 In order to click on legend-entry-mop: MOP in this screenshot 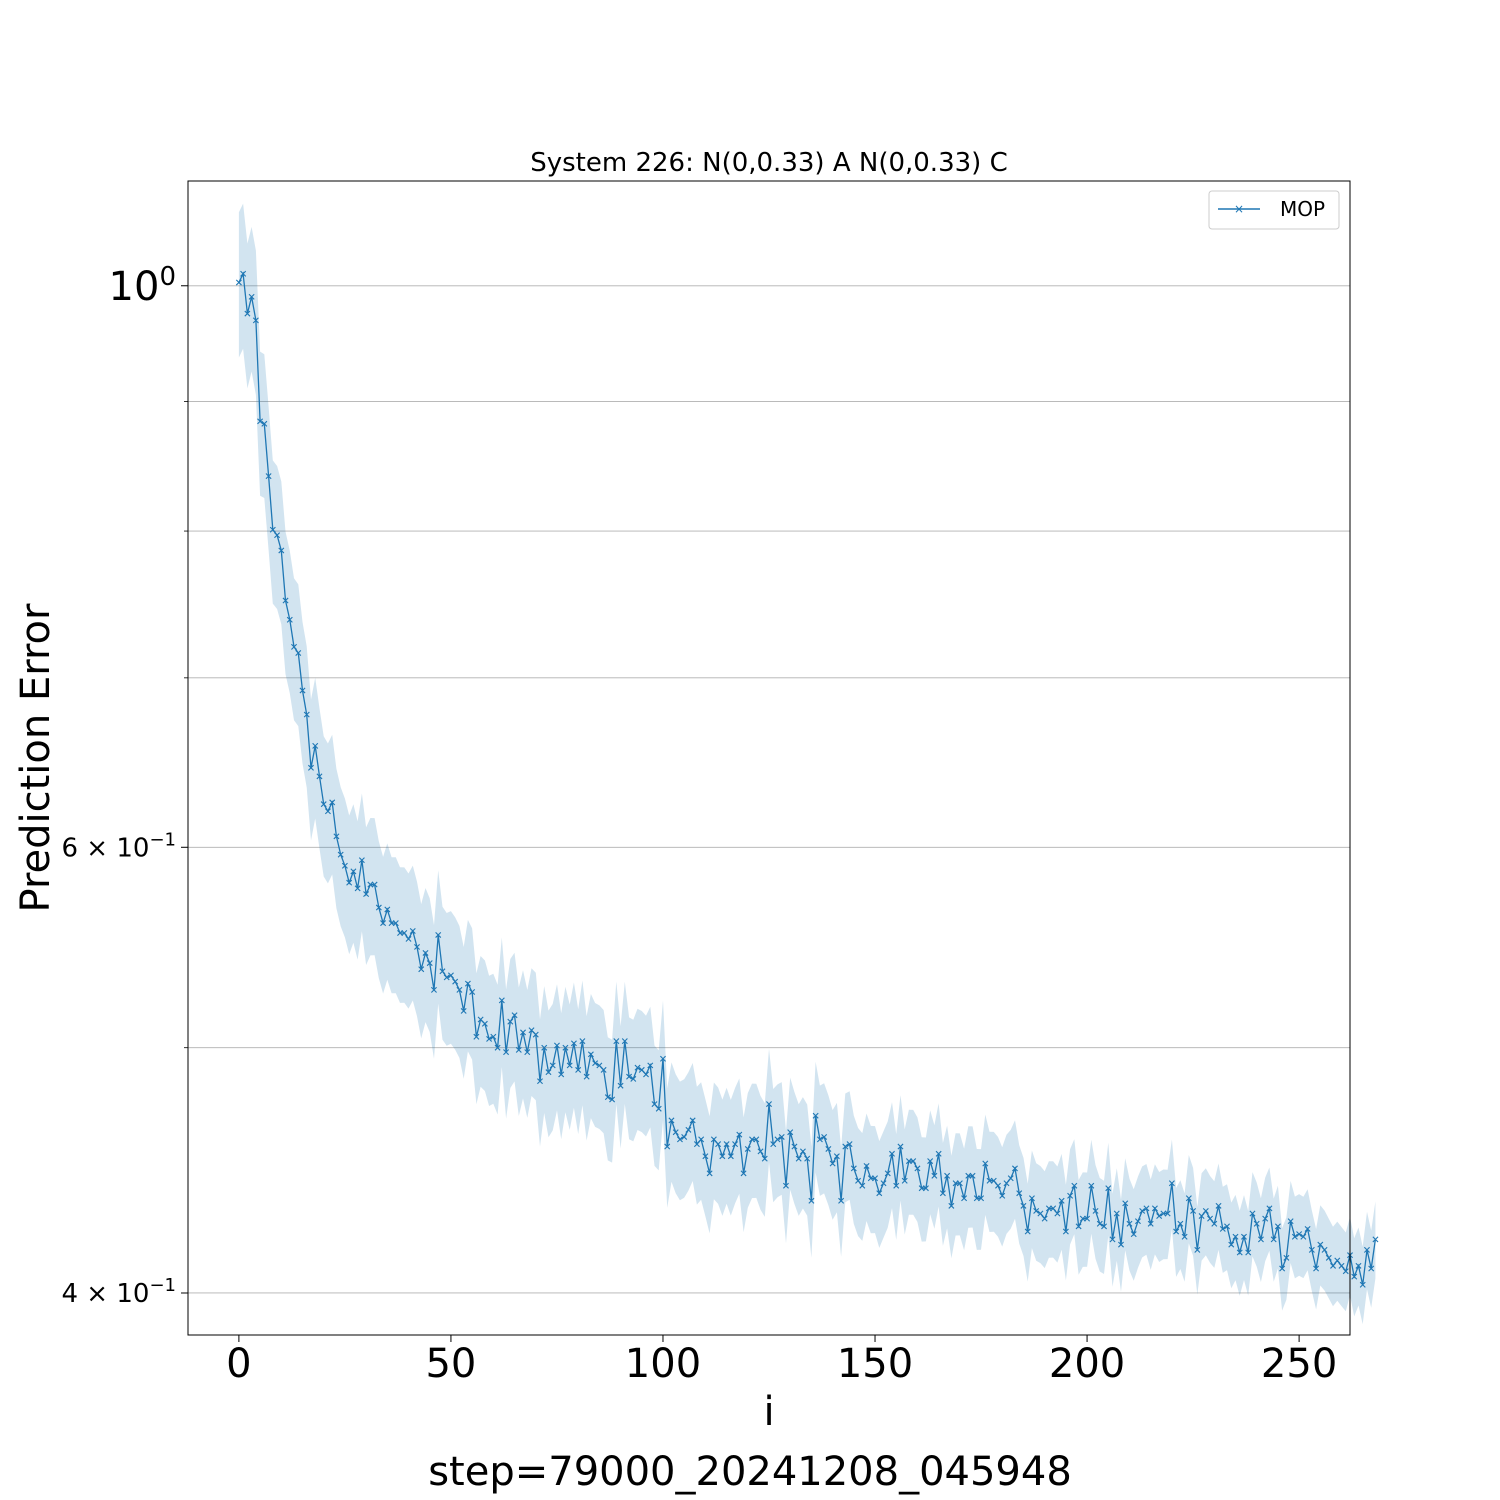, I will do `click(1302, 209)`.